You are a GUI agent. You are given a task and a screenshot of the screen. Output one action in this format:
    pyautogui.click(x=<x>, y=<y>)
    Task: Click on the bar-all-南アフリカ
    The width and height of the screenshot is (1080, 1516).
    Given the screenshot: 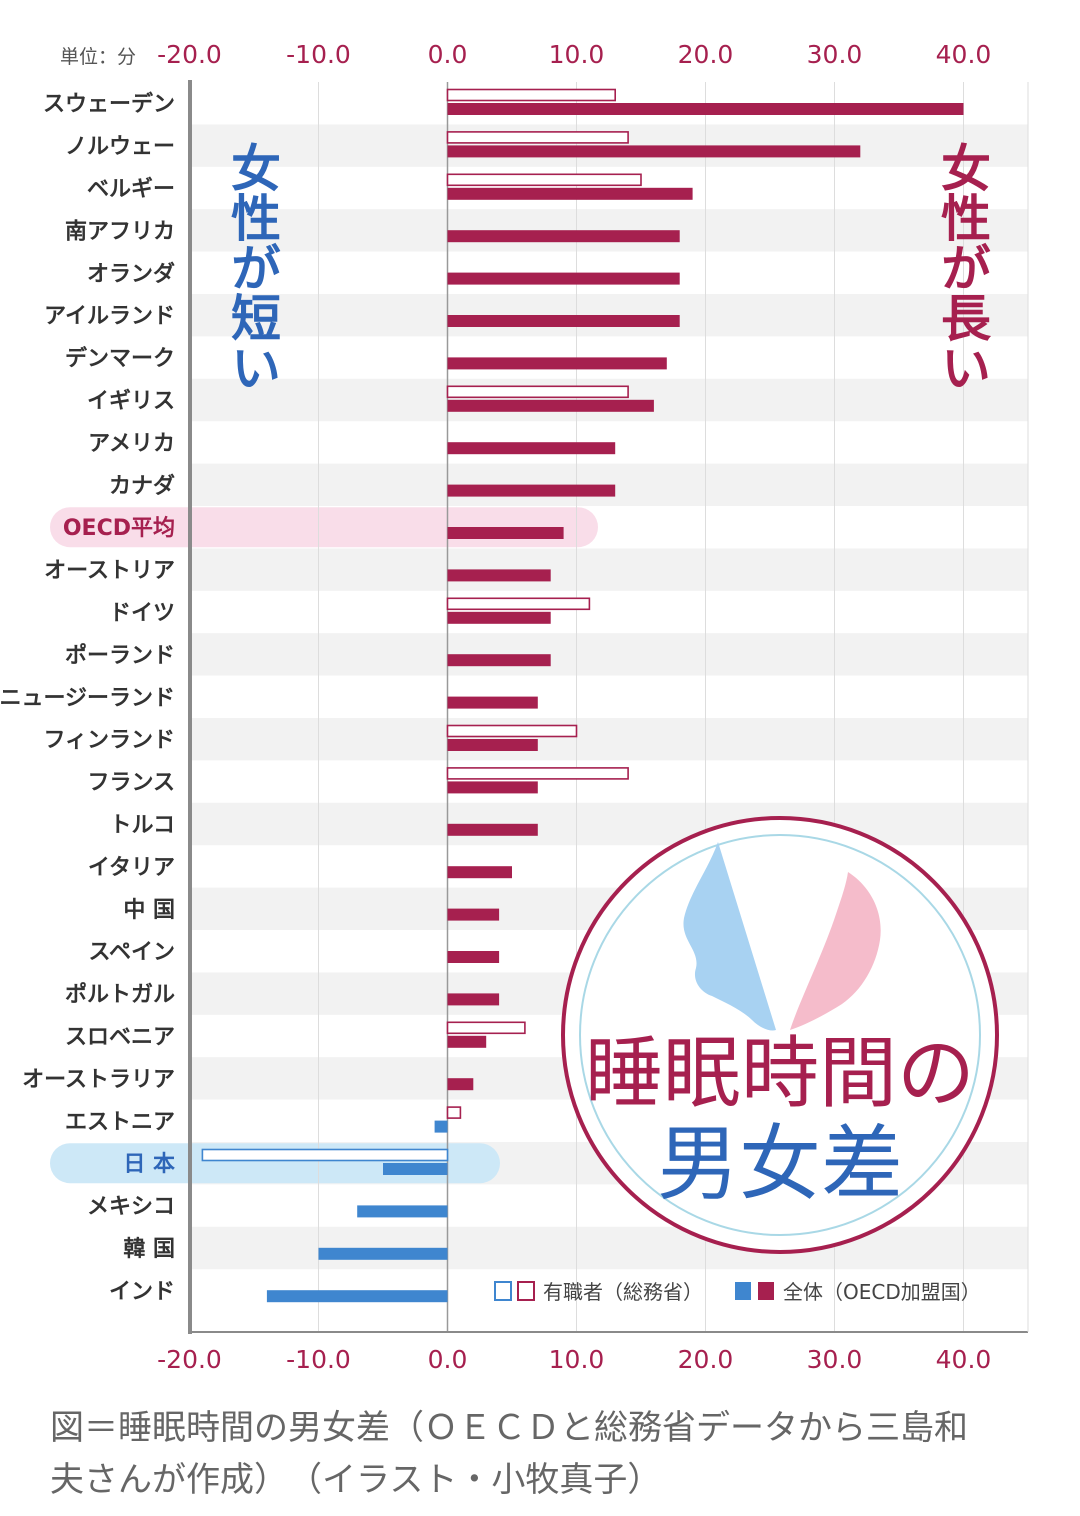 What is the action you would take?
    pyautogui.click(x=563, y=236)
    